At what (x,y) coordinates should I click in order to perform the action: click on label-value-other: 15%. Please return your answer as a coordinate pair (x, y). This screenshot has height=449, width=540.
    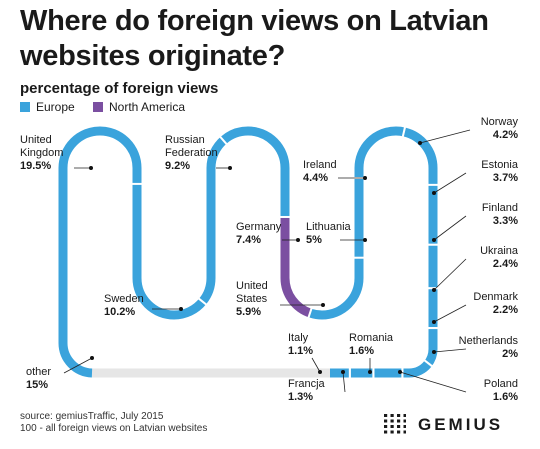
    Looking at the image, I should click on (37, 385).